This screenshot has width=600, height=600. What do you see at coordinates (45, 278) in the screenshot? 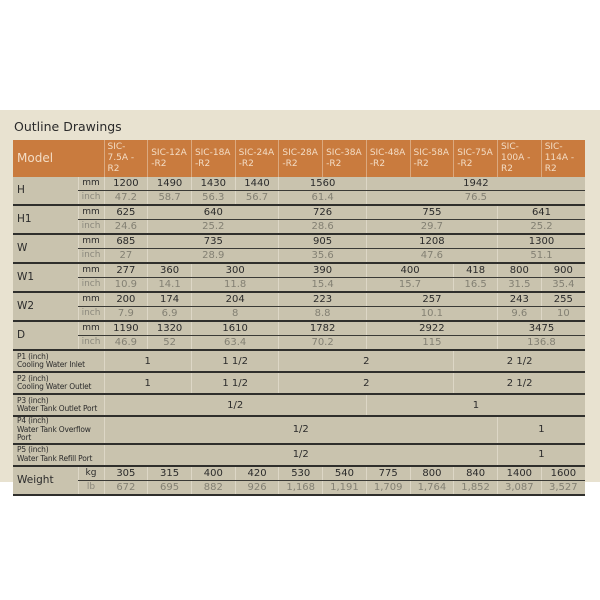
I see `row-label: W1` at bounding box center [45, 278].